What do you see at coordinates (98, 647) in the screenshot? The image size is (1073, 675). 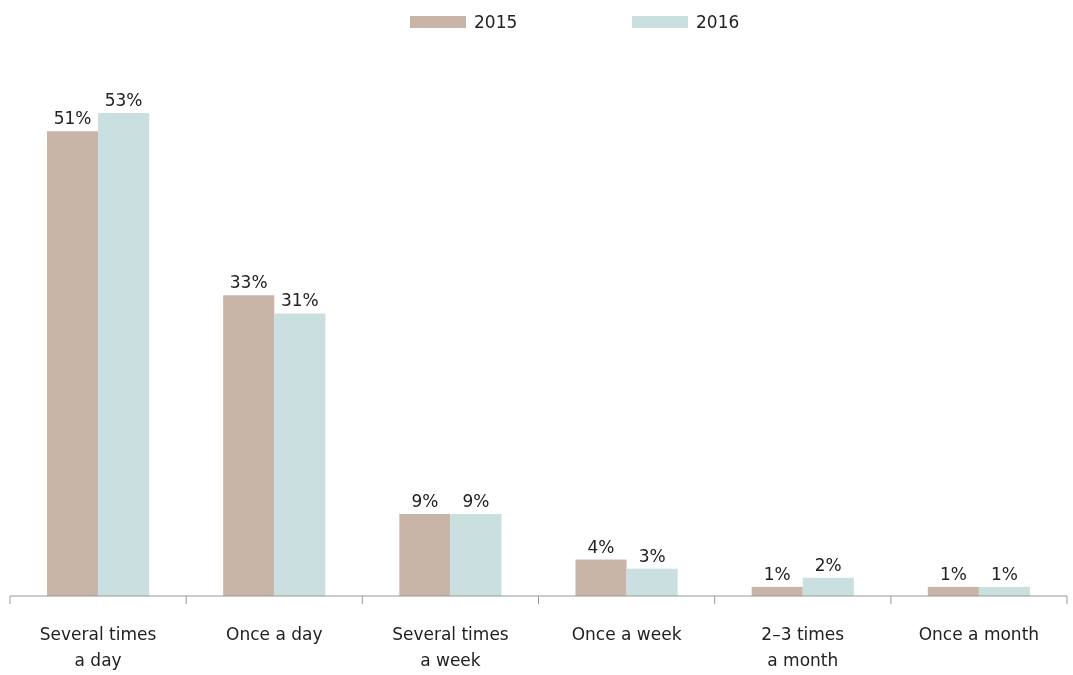 I see `x-tick-label: Several times a day` at bounding box center [98, 647].